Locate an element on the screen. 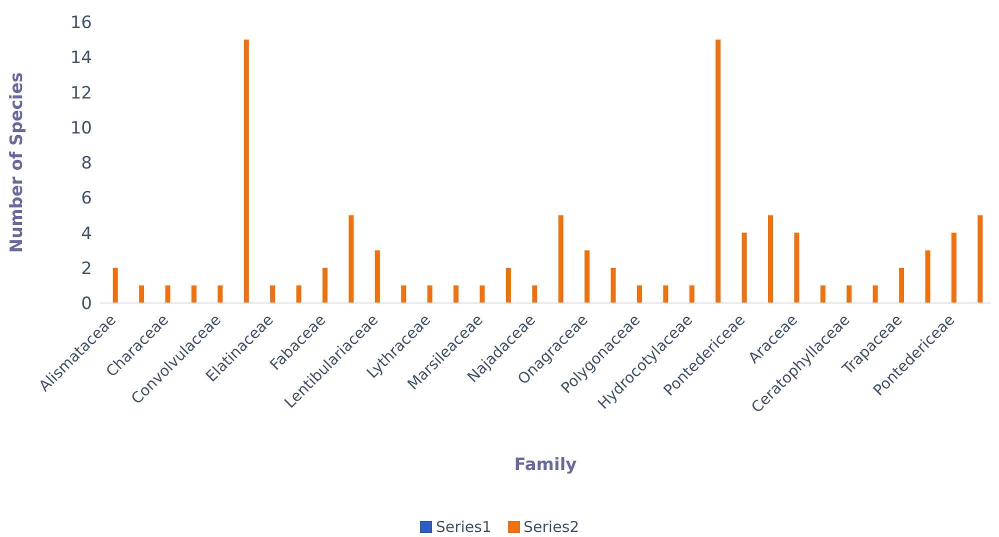  y-tick-label: 14 is located at coordinates (81, 58).